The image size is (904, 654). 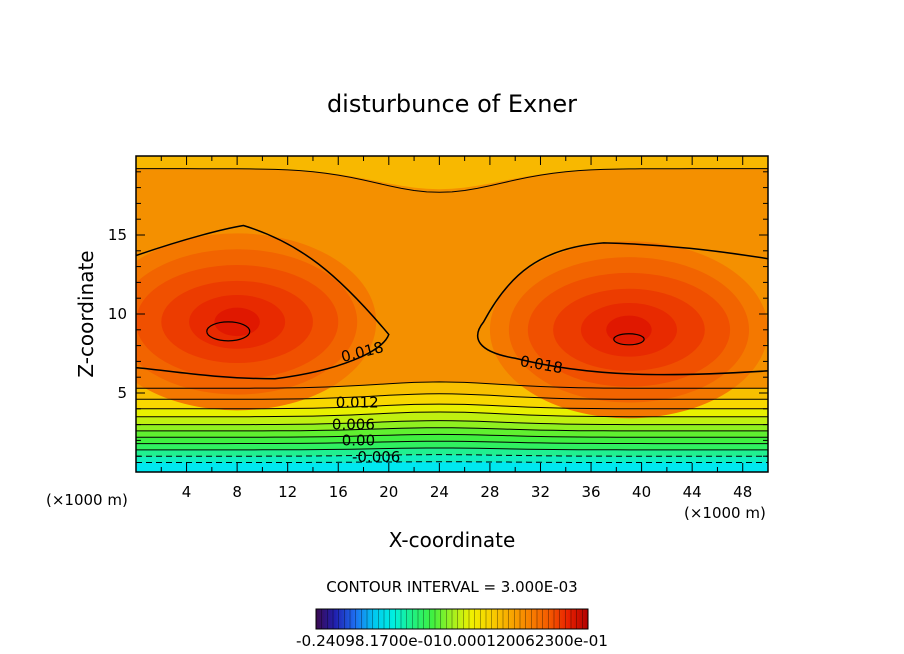 I want to click on x-tick-label: 32, so click(x=540, y=492).